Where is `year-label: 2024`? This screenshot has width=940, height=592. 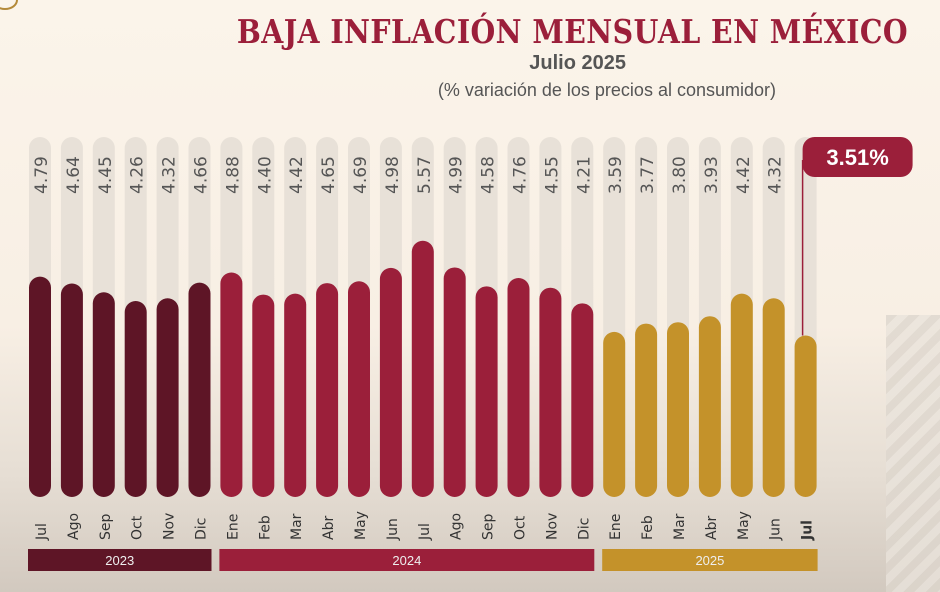 year-label: 2024 is located at coordinates (406, 560).